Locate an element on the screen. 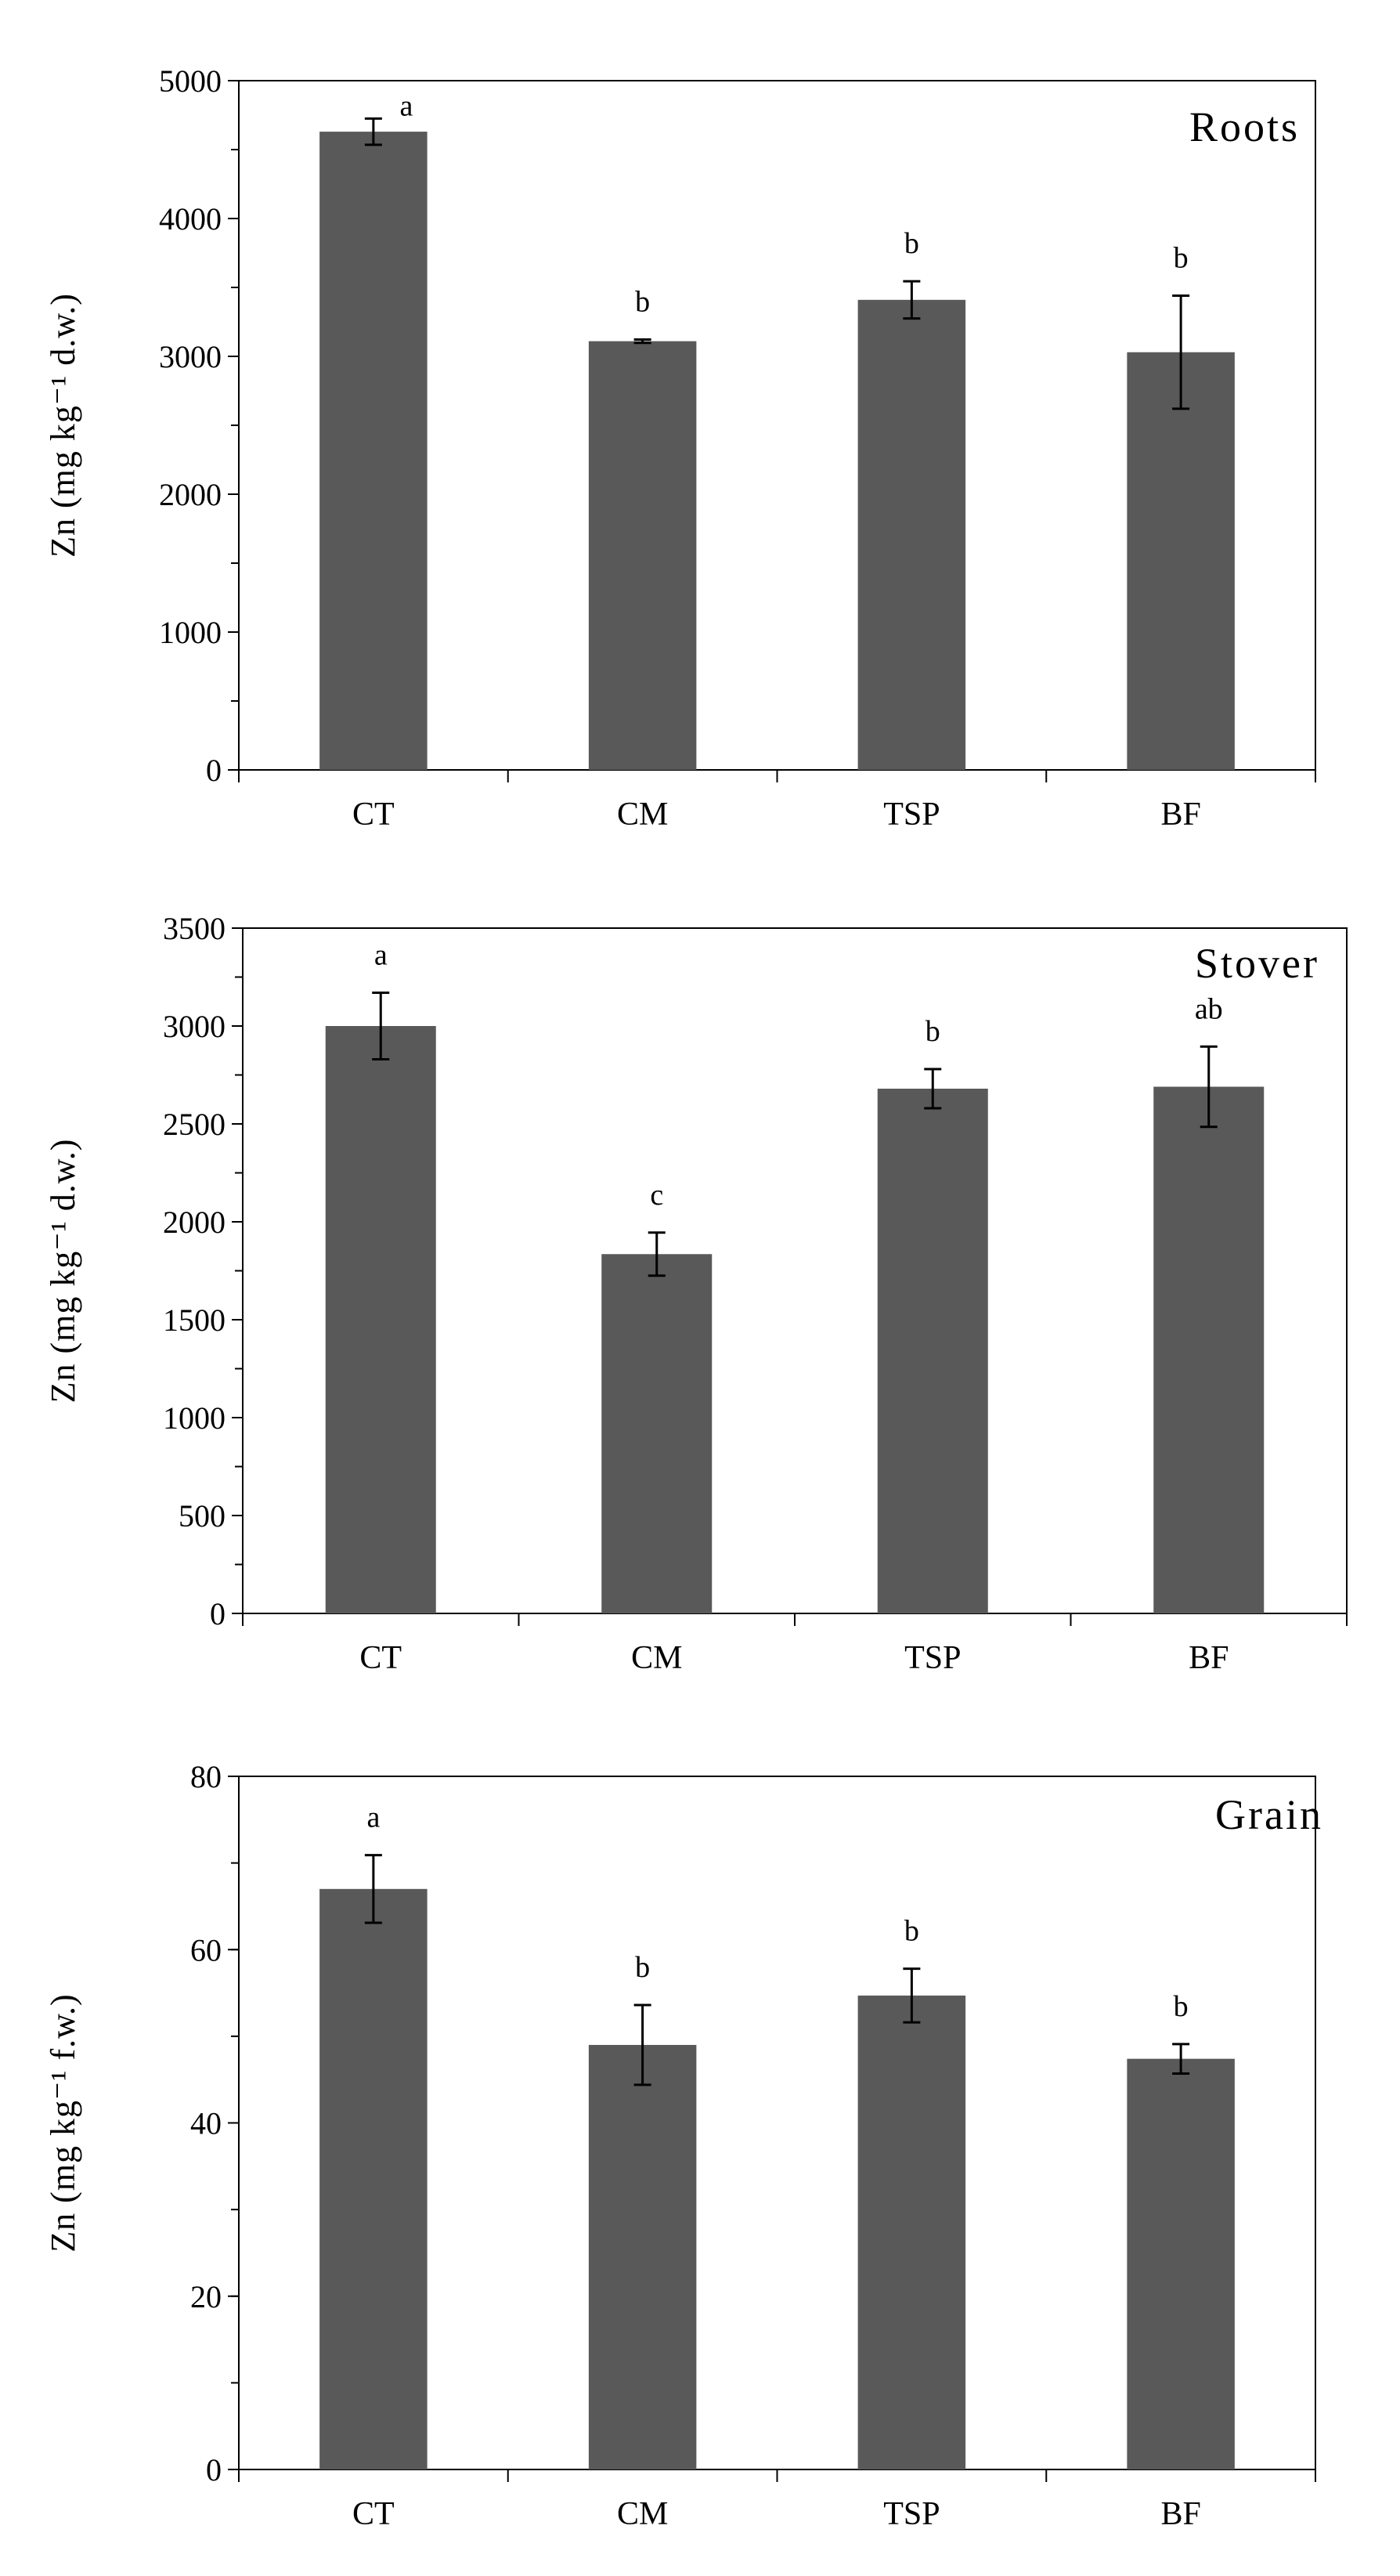  chart-title: Grain is located at coordinates (1269, 1814).